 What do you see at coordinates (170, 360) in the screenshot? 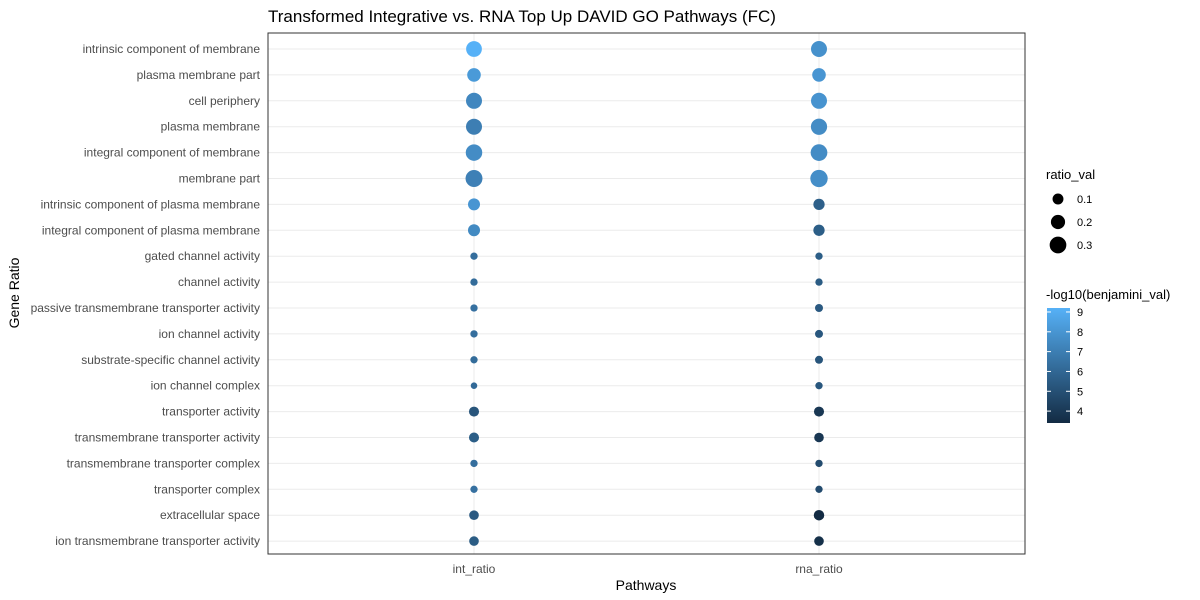
I see `y-tick-label: substrate-specific channel activity` at bounding box center [170, 360].